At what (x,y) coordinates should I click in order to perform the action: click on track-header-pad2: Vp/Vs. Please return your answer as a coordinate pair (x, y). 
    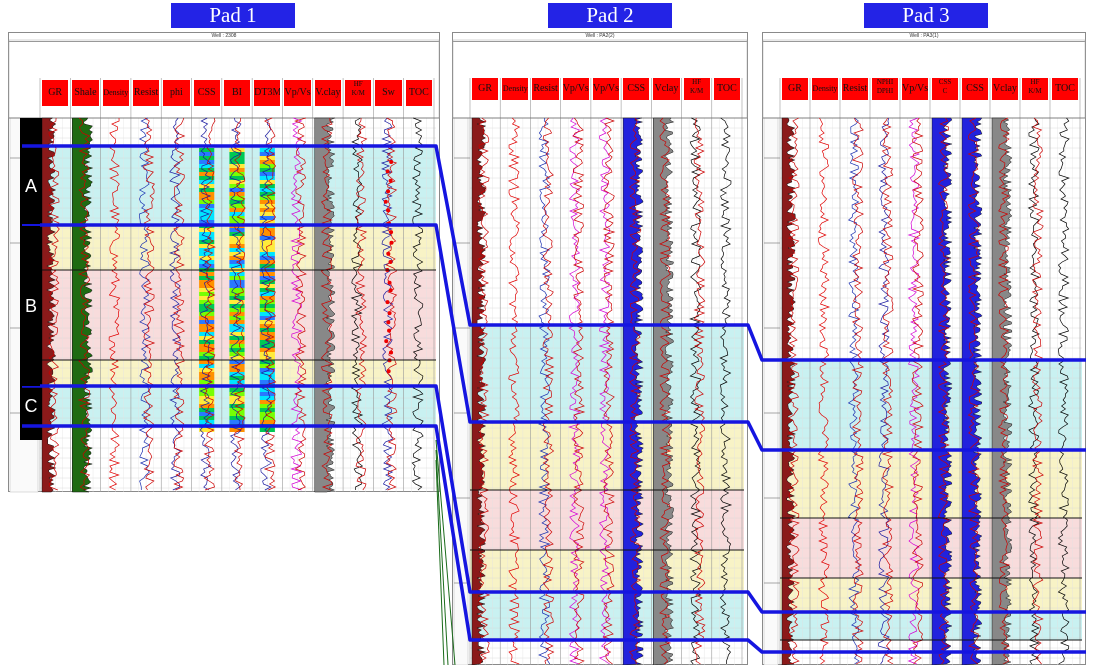
    Looking at the image, I should click on (575, 89).